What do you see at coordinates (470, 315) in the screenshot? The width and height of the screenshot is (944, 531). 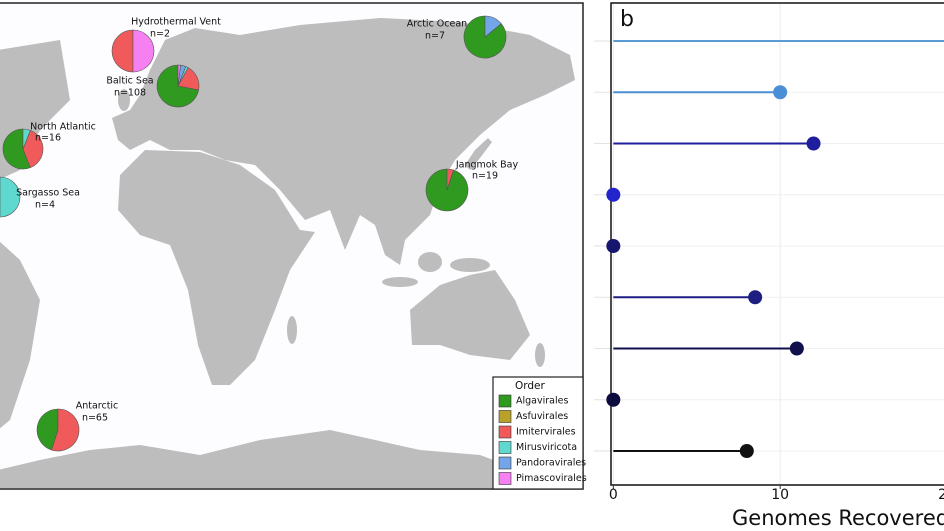 I see `australia` at bounding box center [470, 315].